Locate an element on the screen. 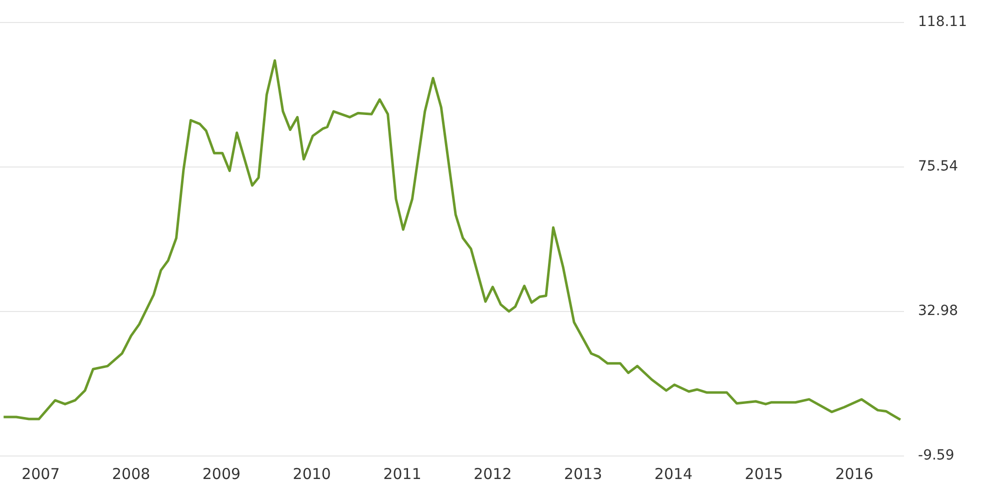 This screenshot has height=498, width=985. x-tick-label: 2015 is located at coordinates (763, 473).